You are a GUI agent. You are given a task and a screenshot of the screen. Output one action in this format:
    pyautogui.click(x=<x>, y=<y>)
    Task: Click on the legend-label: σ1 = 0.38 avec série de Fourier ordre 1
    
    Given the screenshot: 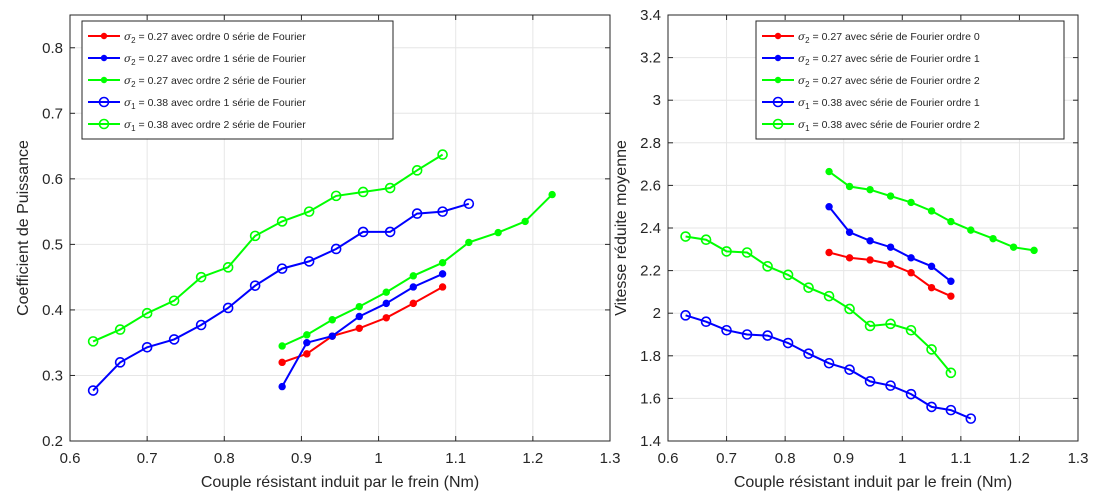 What is the action you would take?
    pyautogui.click(x=889, y=104)
    